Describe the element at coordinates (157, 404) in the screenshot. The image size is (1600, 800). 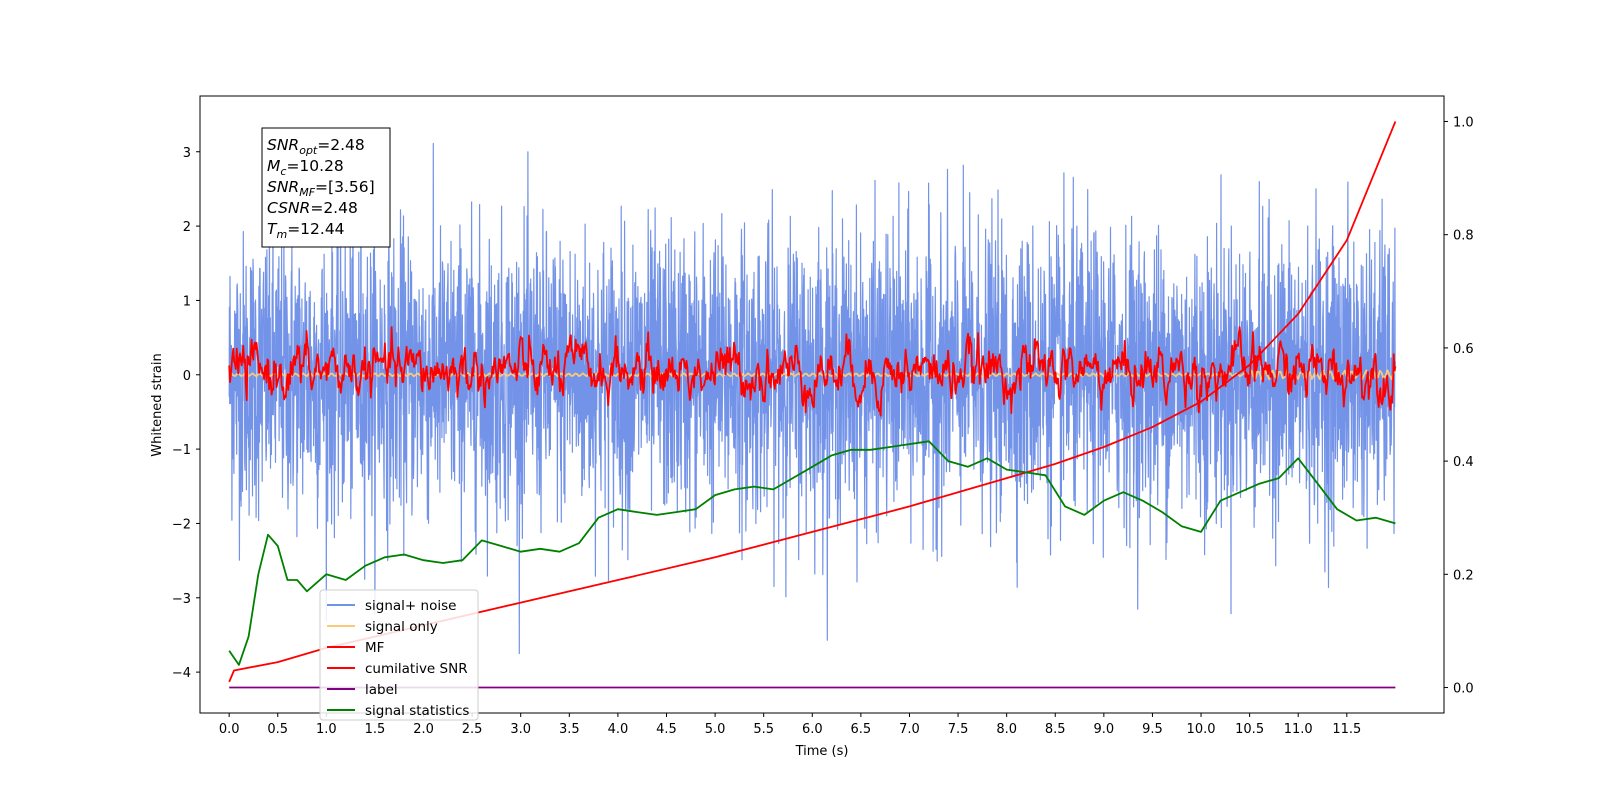
I see `y-axis-label: Whitened strain` at that location.